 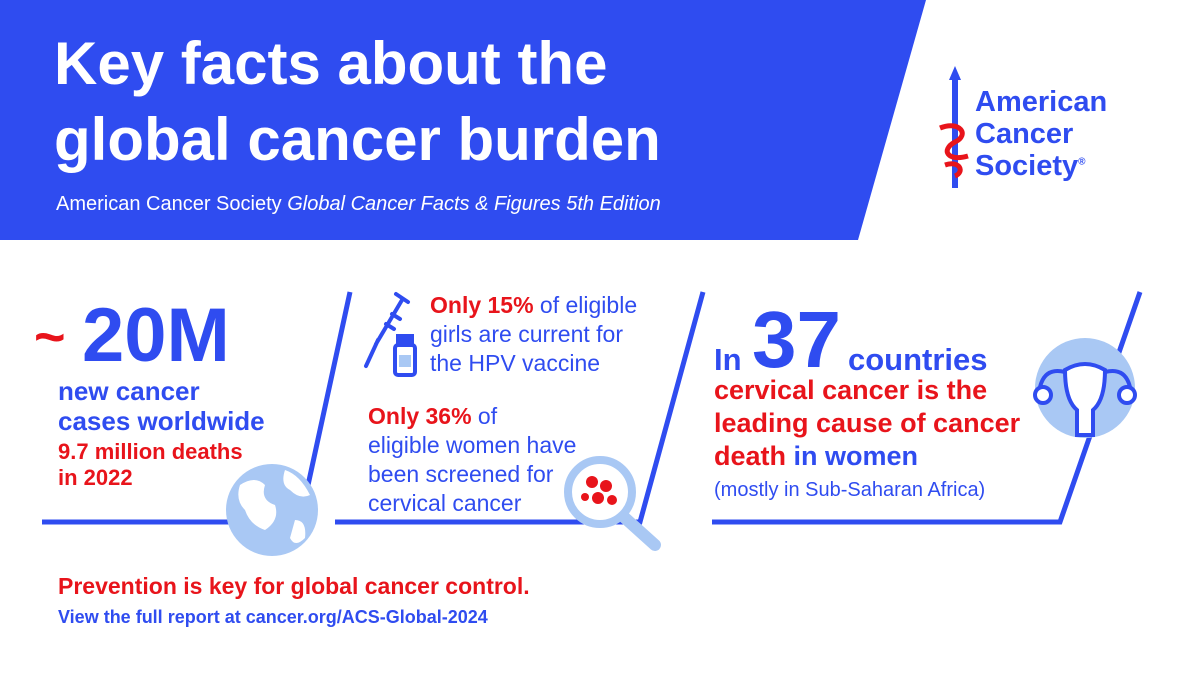 What do you see at coordinates (169, 204) in the screenshot?
I see `subtitle-text: American Cancer Society` at bounding box center [169, 204].